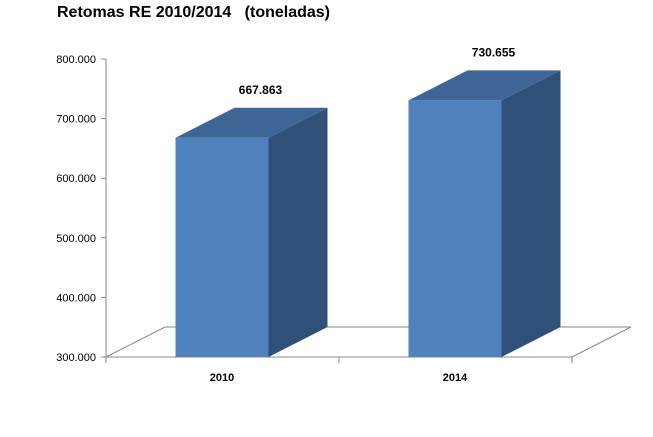 The image size is (653, 437). Describe the element at coordinates (76, 358) in the screenshot. I see `y-tick-label: 300.000` at that location.